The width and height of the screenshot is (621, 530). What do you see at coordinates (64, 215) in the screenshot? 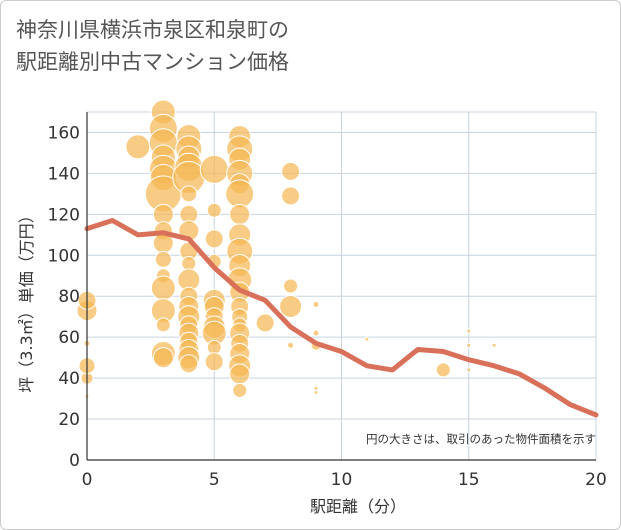
I see `y-tick-label-120: 120` at bounding box center [64, 215].